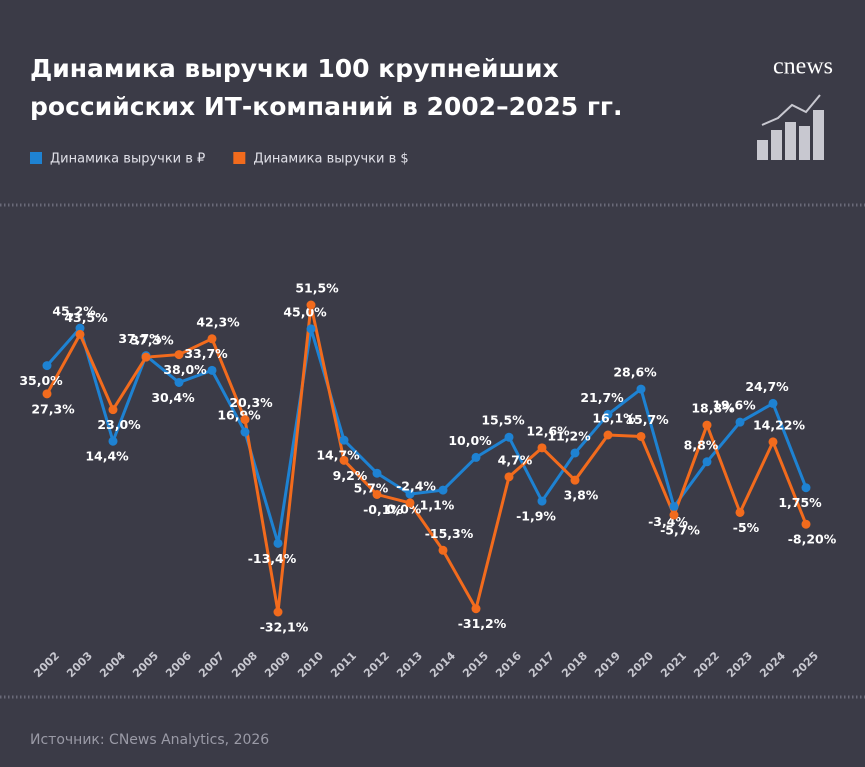 The image size is (865, 767). What do you see at coordinates (437, 505) in the screenshot?
I see `data-label: 1,1%` at bounding box center [437, 505].